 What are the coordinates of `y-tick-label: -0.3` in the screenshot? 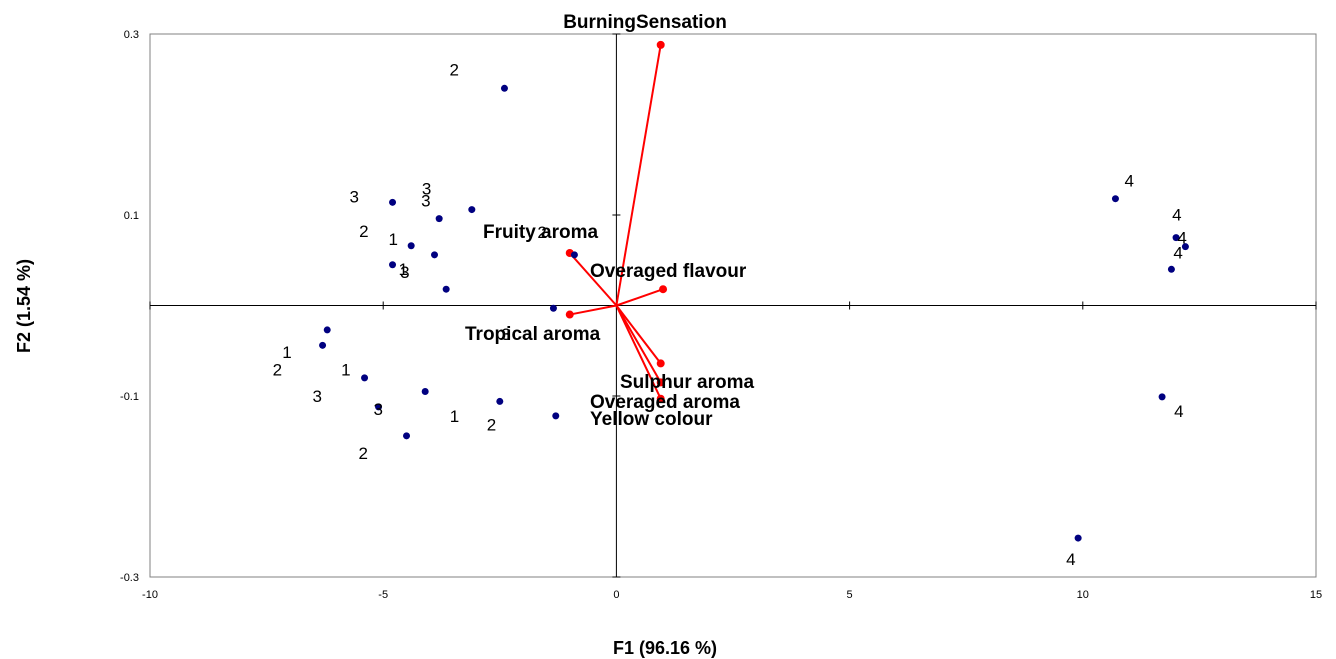 It's located at (129, 578).